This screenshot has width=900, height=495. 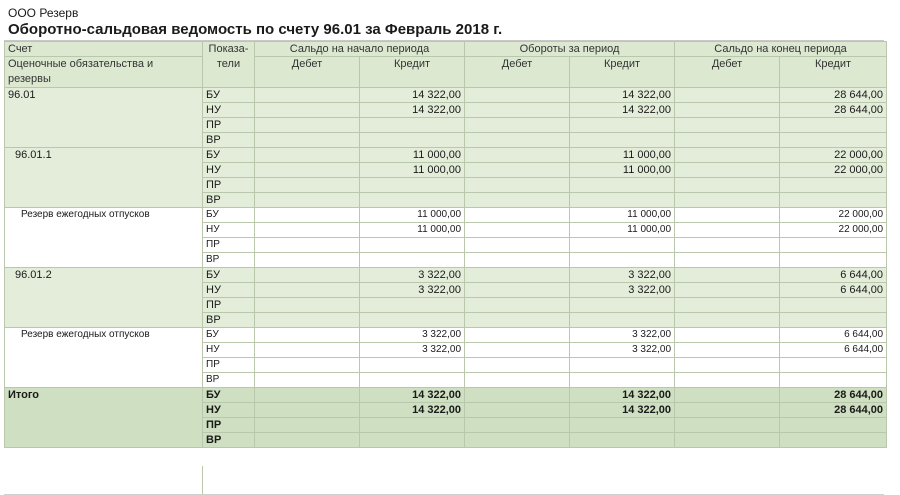 I want to click on indicator-cell: БУ, so click(x=228, y=155).